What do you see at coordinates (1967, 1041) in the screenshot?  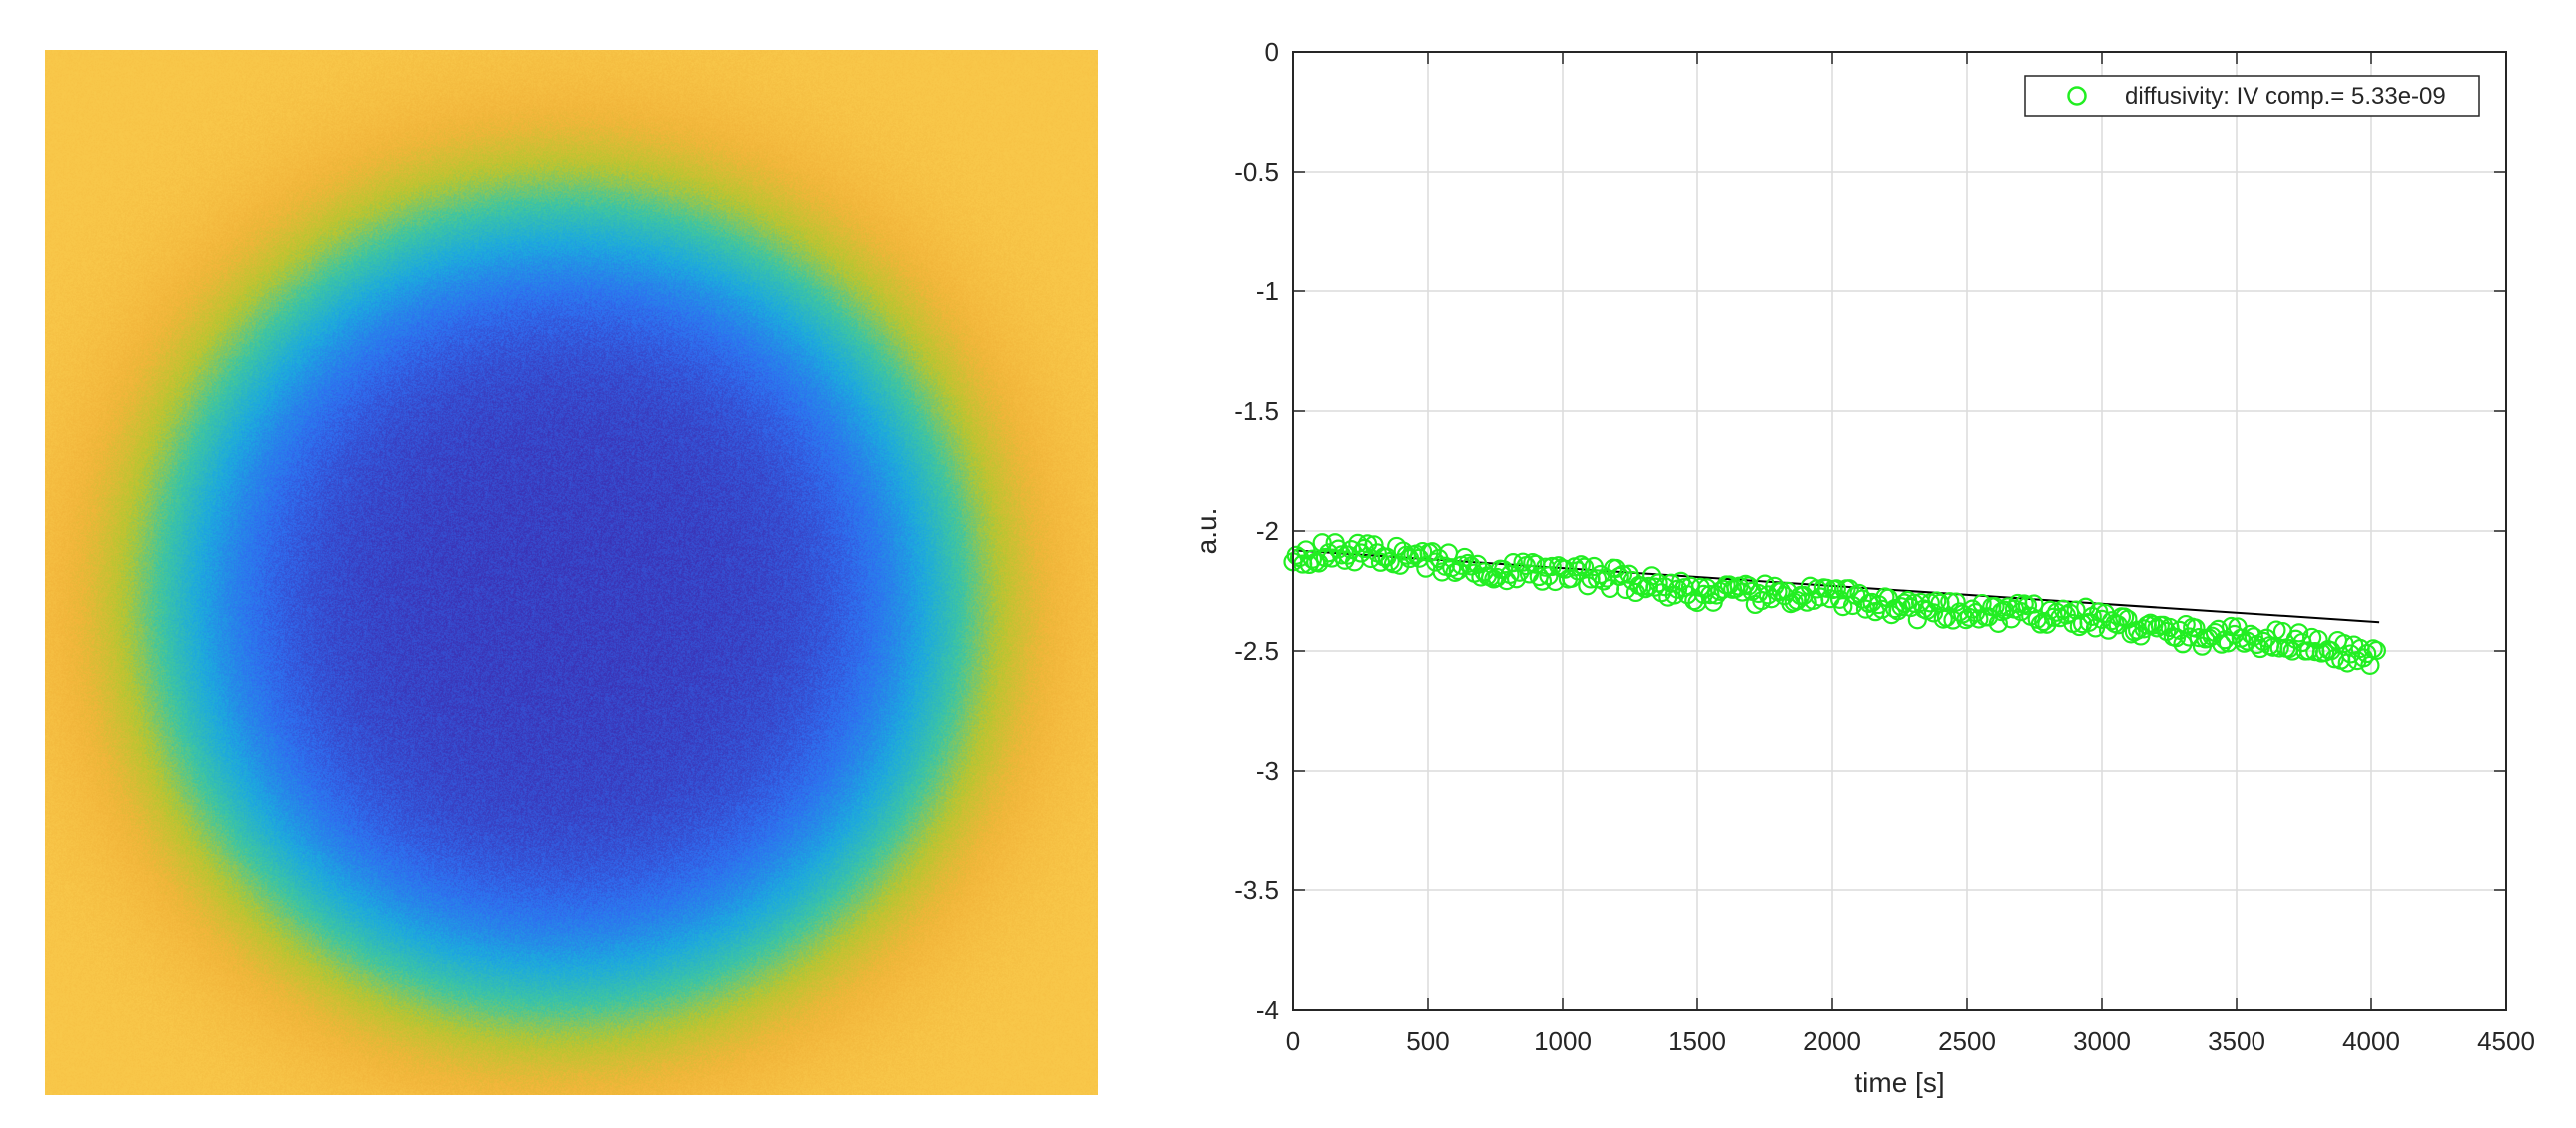 I see `x-tick-label: 2500` at bounding box center [1967, 1041].